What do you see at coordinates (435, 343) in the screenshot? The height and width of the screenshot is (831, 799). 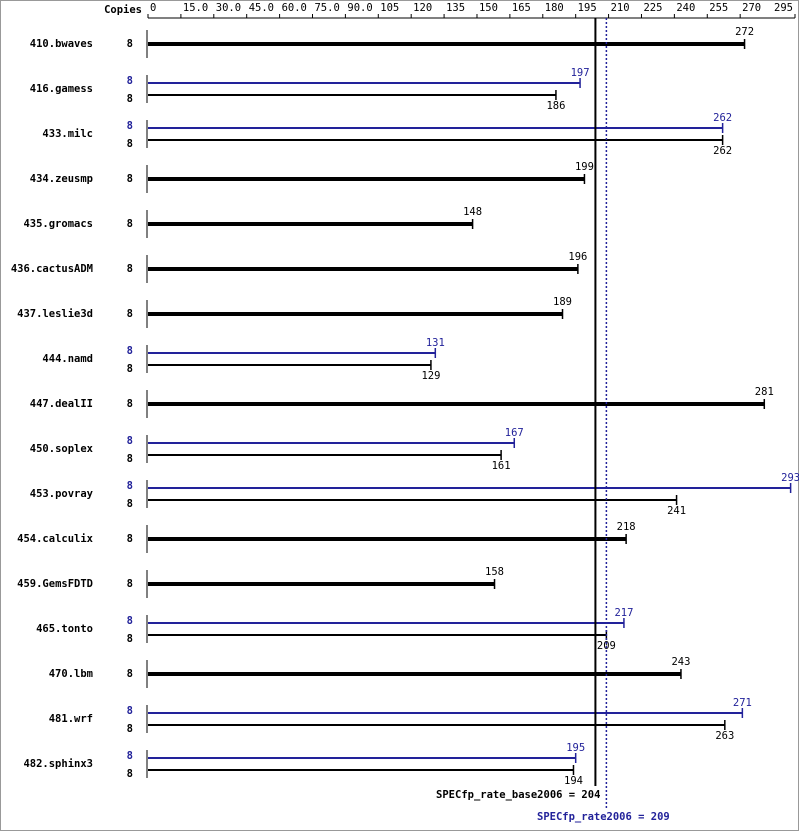 I see `value-label: 131` at bounding box center [435, 343].